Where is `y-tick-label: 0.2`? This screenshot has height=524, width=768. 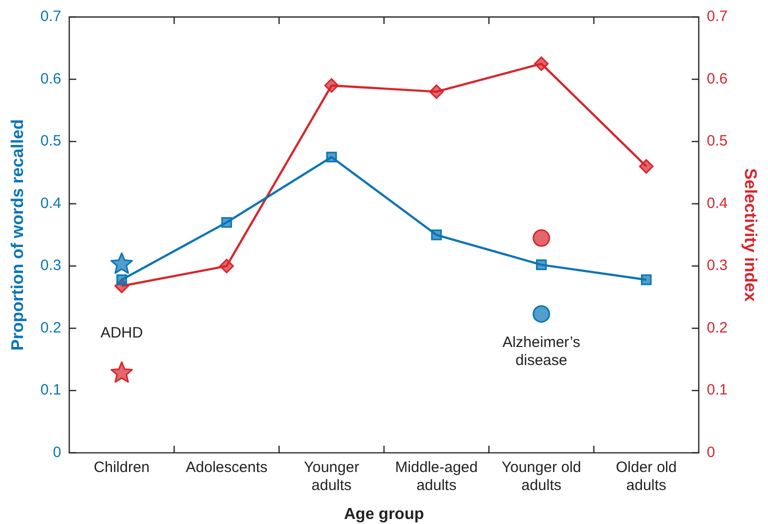 y-tick-label: 0.2 is located at coordinates (51, 327).